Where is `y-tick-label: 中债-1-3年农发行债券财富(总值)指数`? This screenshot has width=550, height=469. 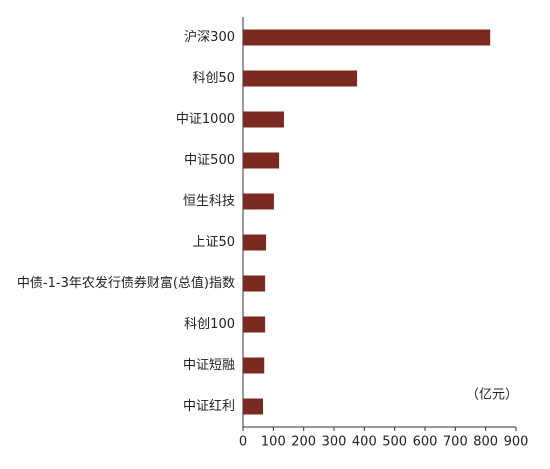
y-tick-label: 中债-1-3年农发行债券财富(总值)指数 is located at coordinates (126, 283).